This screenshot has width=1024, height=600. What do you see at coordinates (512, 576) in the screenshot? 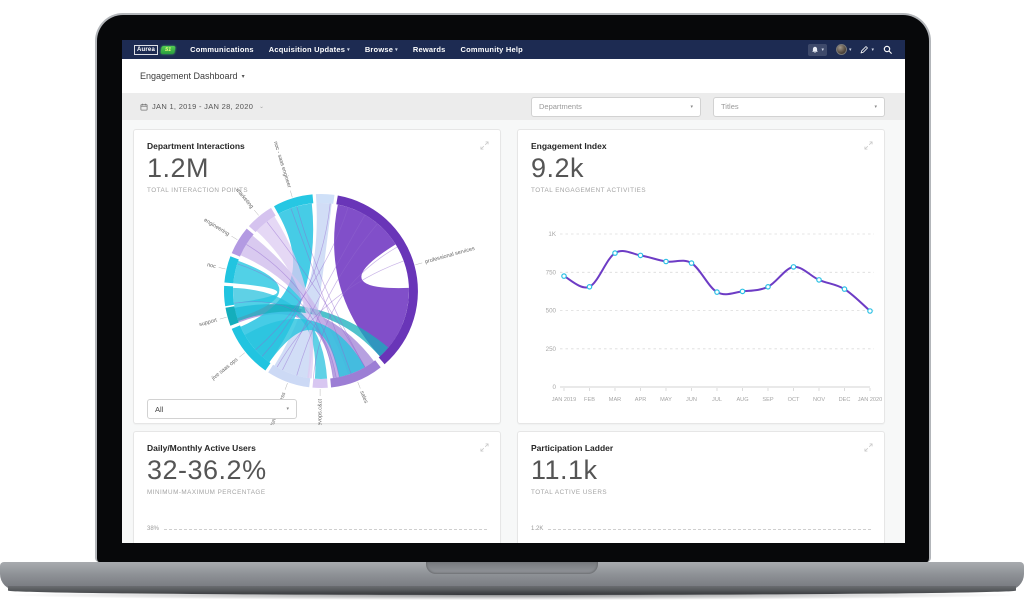
I see `laptop-base` at bounding box center [512, 576].